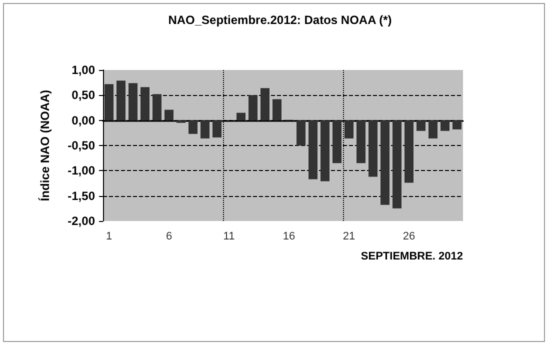  Describe the element at coordinates (169, 236) in the screenshot. I see `x-tick-label: 6` at that location.